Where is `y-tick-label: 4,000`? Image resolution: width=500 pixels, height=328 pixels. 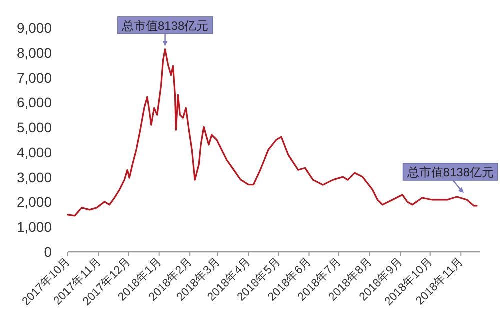
y-tick-label: 4,000 is located at coordinates (34, 152).